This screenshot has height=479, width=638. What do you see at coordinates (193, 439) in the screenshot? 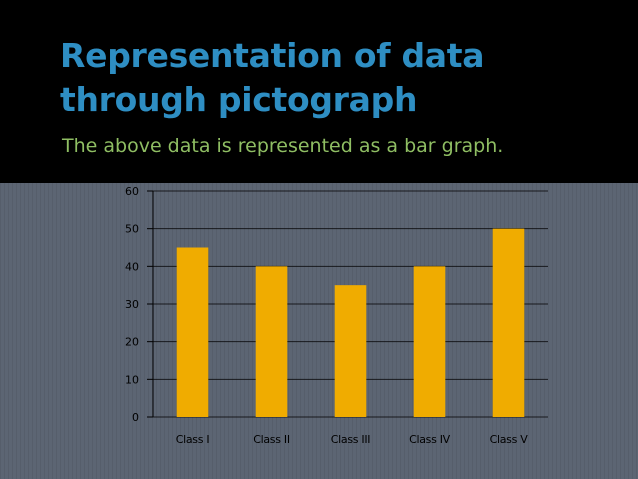
I see `x-category-label: Class I` at bounding box center [193, 439].